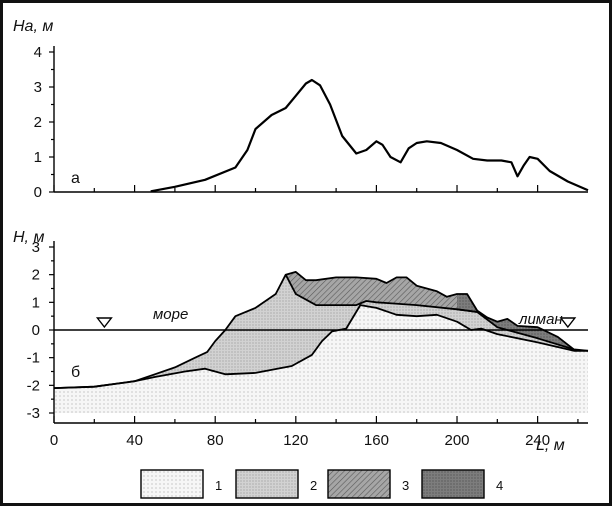 This screenshot has height=506, width=612. I want to click on legend-label-1: 1, so click(218, 485).